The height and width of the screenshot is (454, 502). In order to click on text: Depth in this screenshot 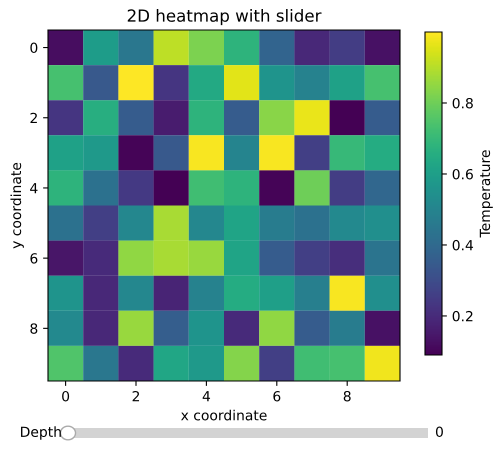, I will do `click(41, 433)`.